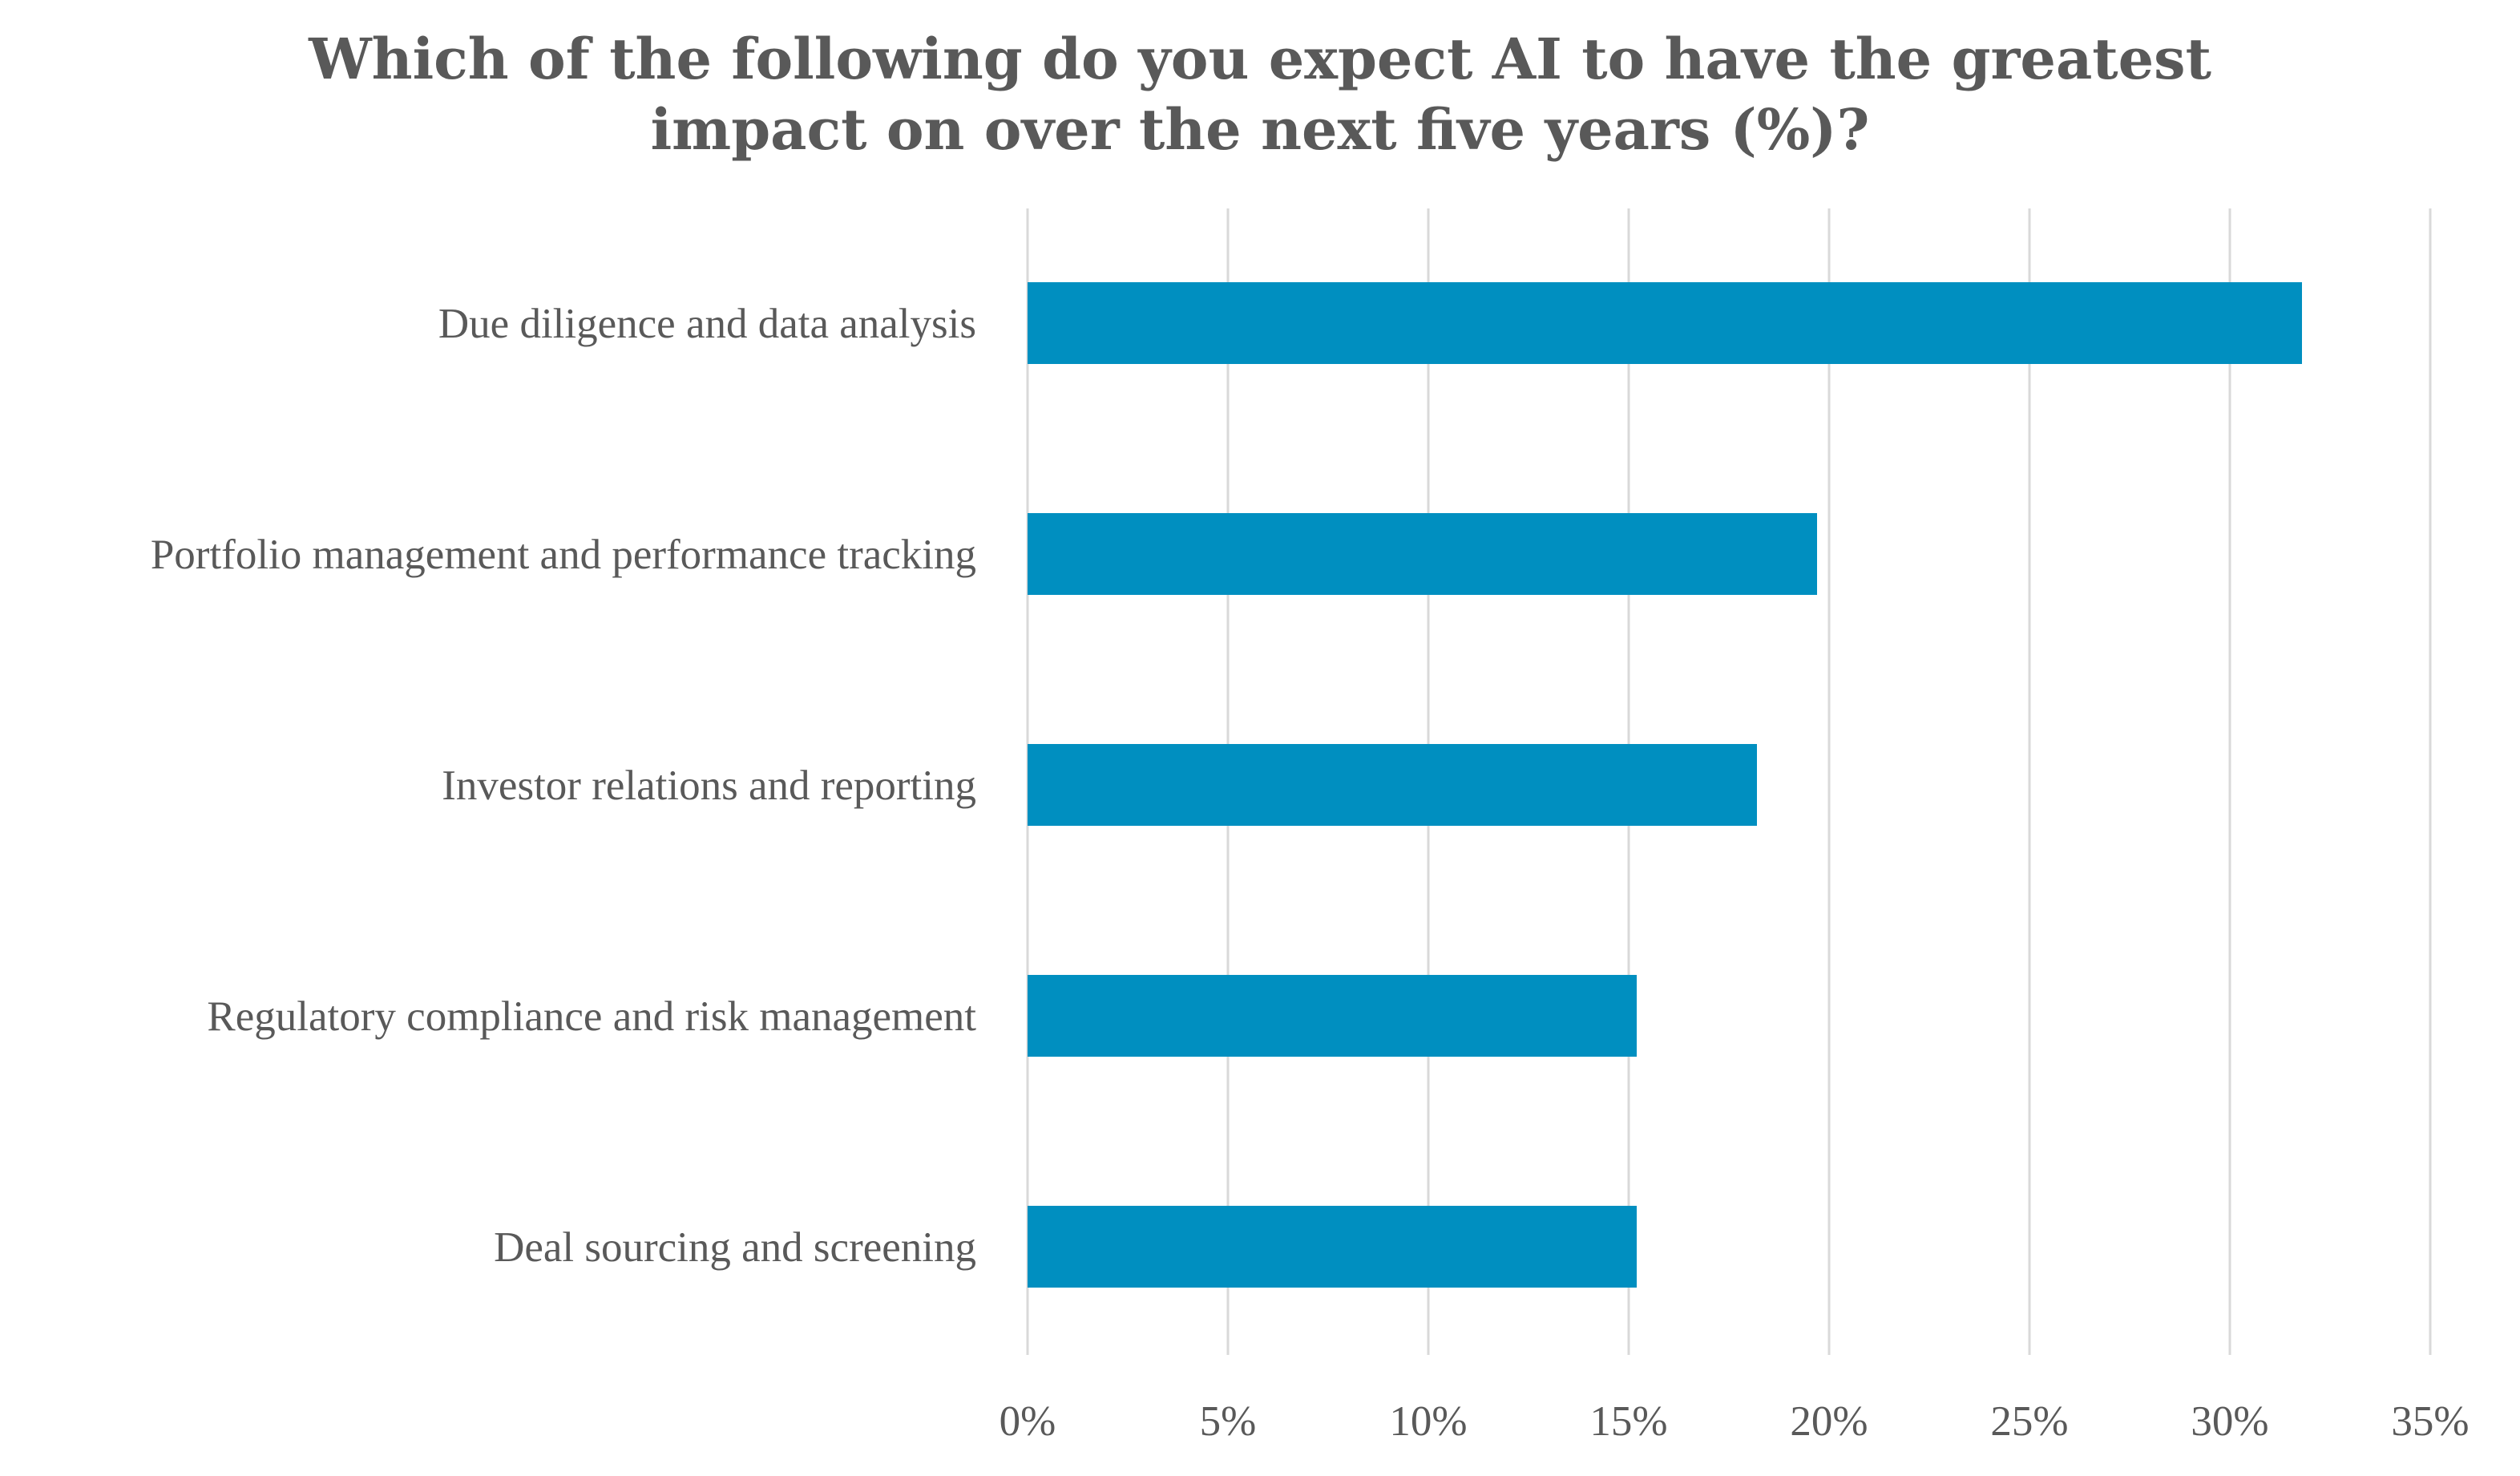  What do you see at coordinates (2229, 1421) in the screenshot?
I see `x-tick-label: 30%` at bounding box center [2229, 1421].